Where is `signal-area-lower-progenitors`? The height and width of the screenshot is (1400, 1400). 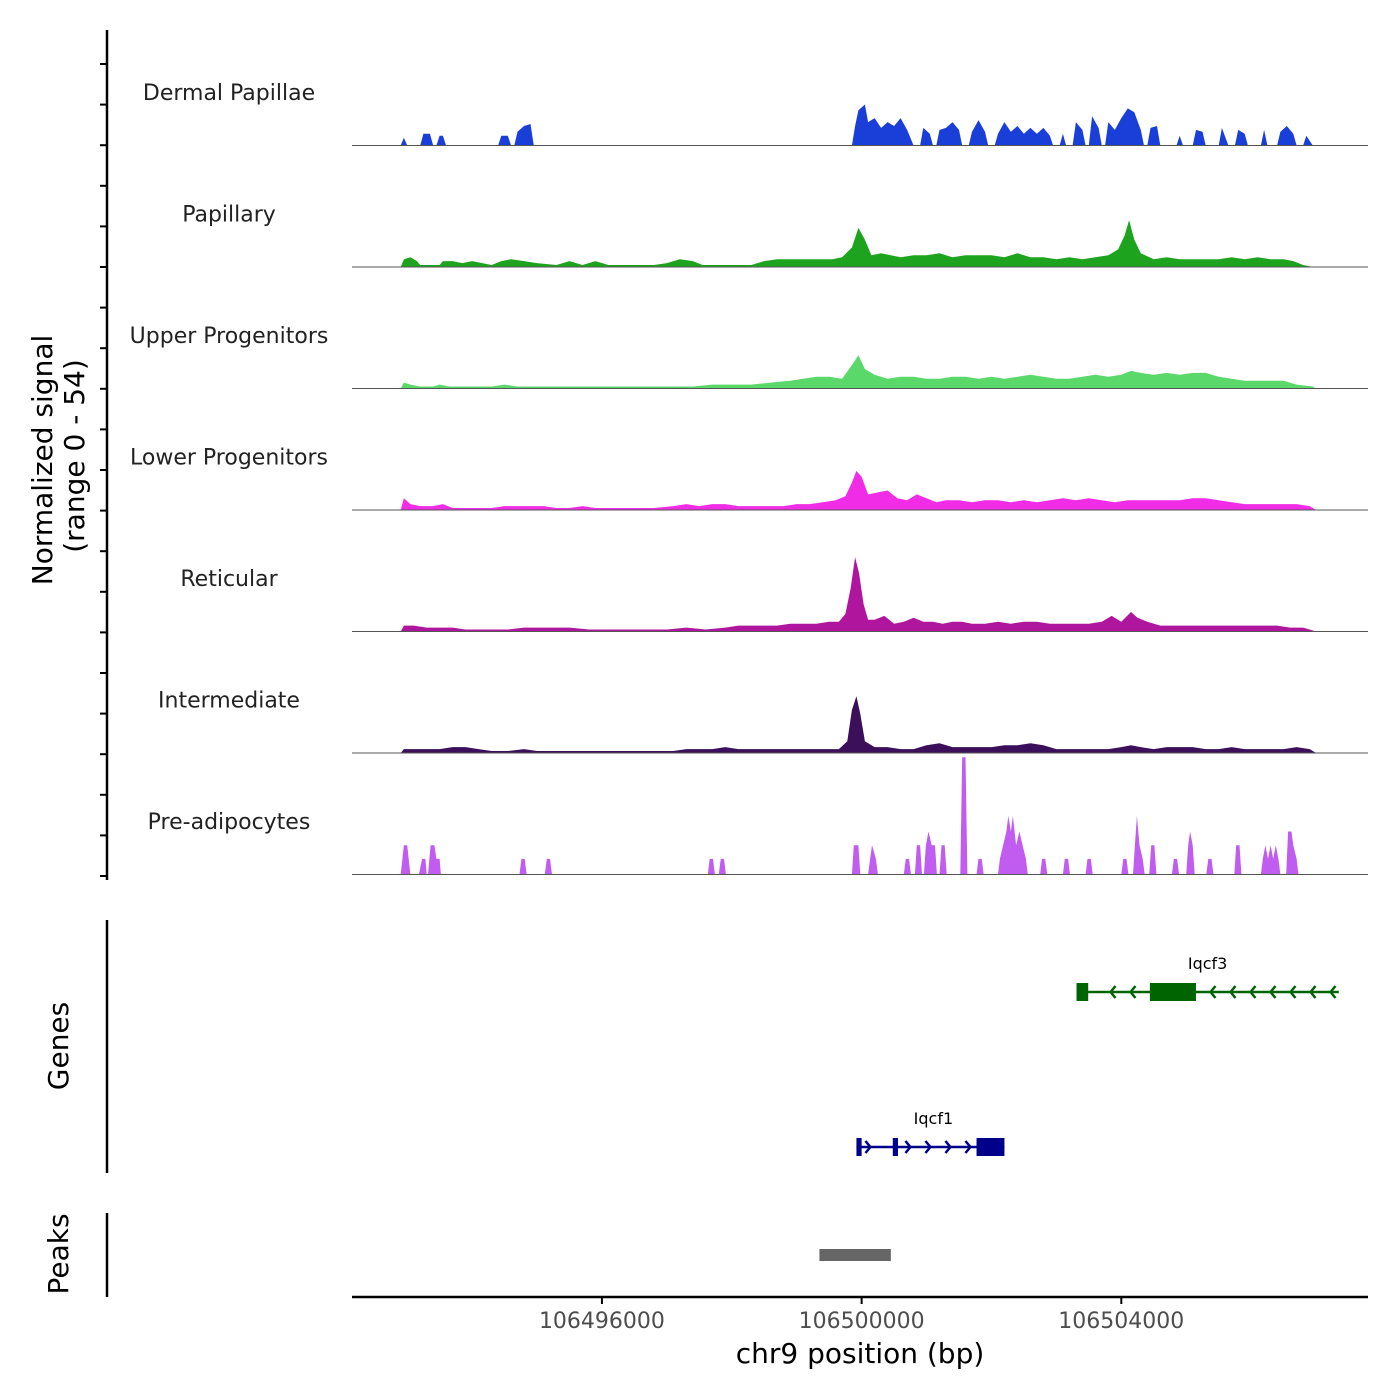
signal-area-lower-progenitors is located at coordinates (858, 490).